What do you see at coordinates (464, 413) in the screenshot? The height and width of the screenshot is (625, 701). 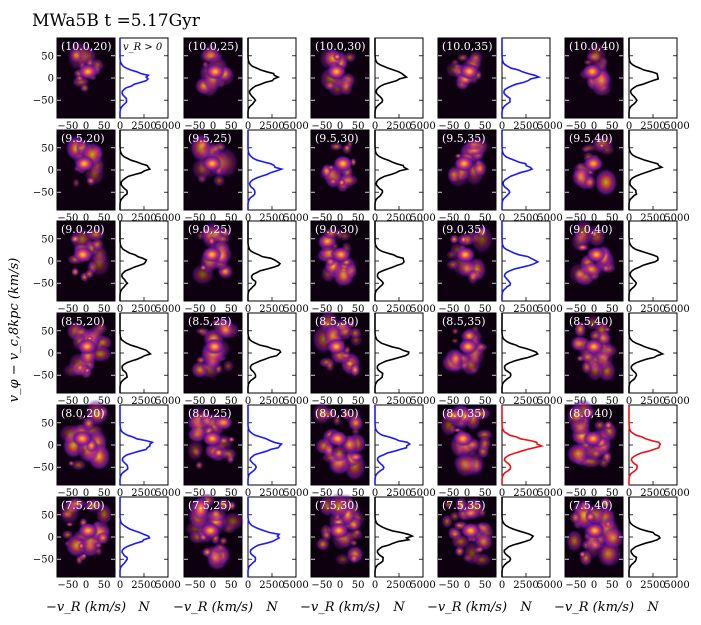 I see `panel-label: (8.0,35)` at bounding box center [464, 413].